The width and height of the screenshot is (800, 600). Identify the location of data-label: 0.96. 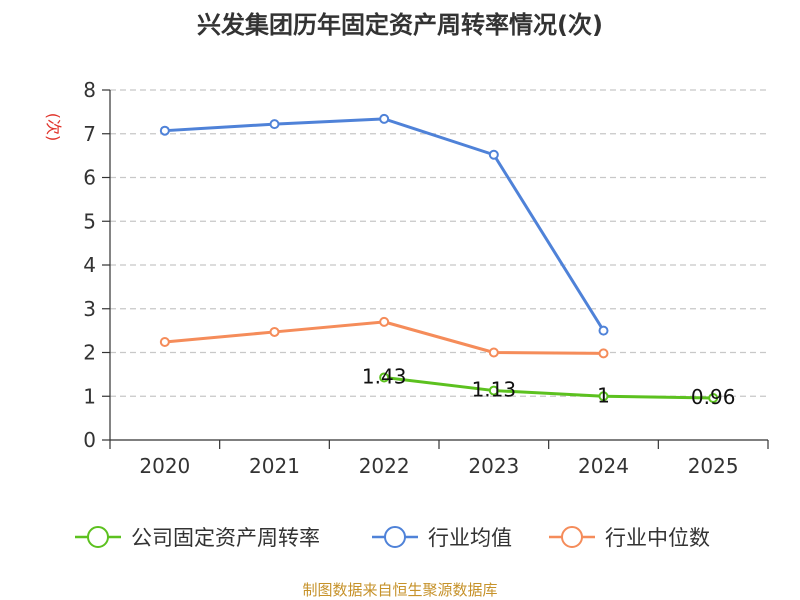
(713, 397).